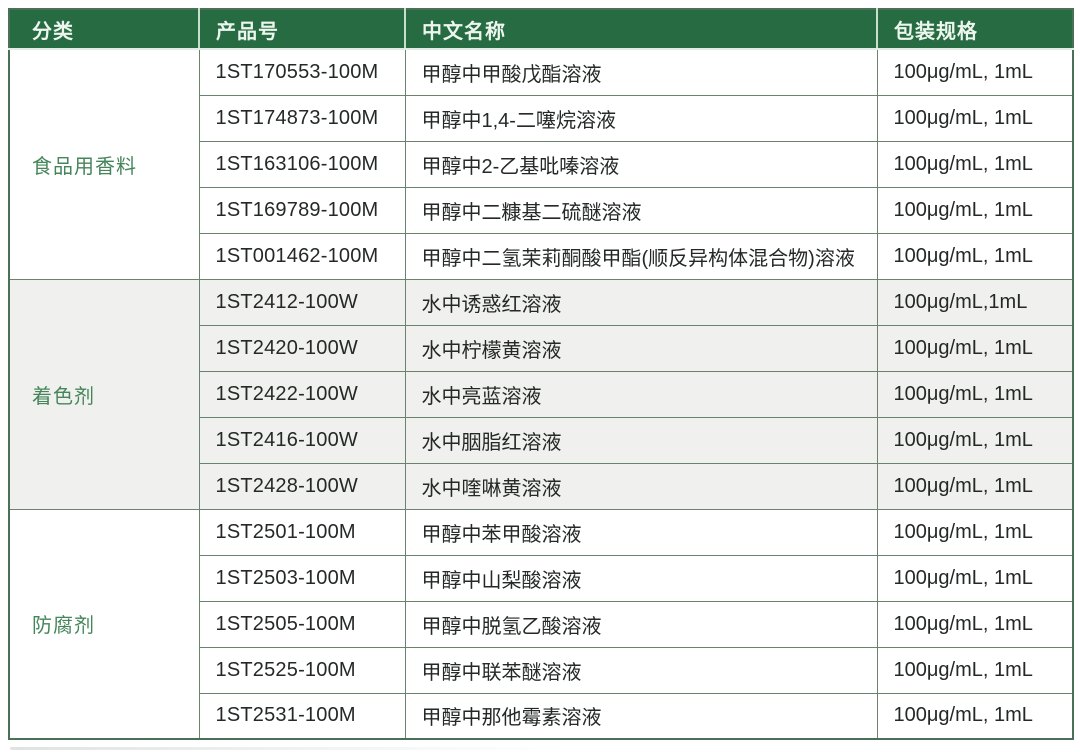  Describe the element at coordinates (302, 164) in the screenshot. I see `product-no-cell: 1ST163106-100M` at that location.